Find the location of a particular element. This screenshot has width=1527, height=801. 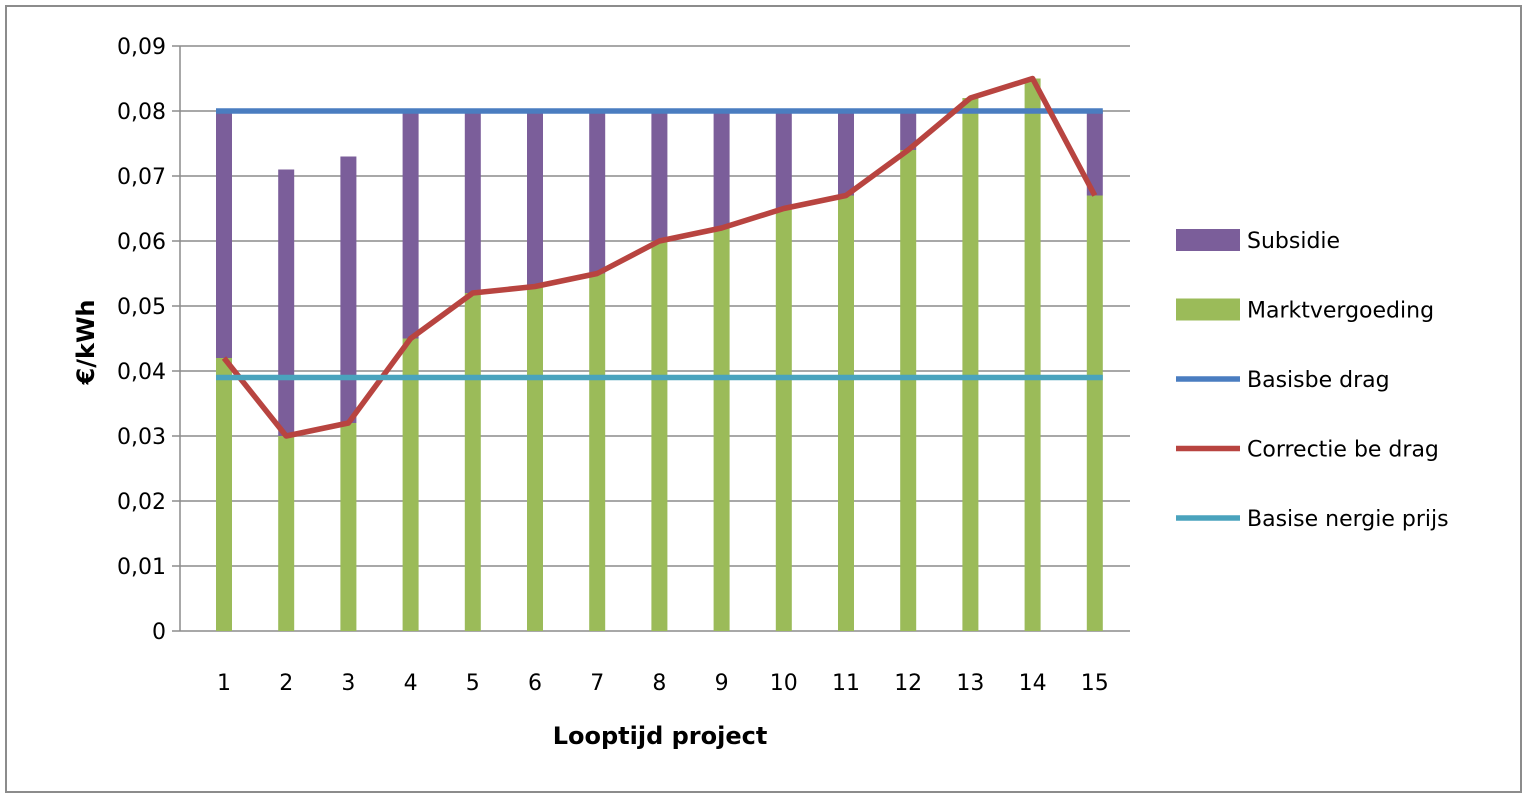

x-tick-label: 1 is located at coordinates (224, 683).